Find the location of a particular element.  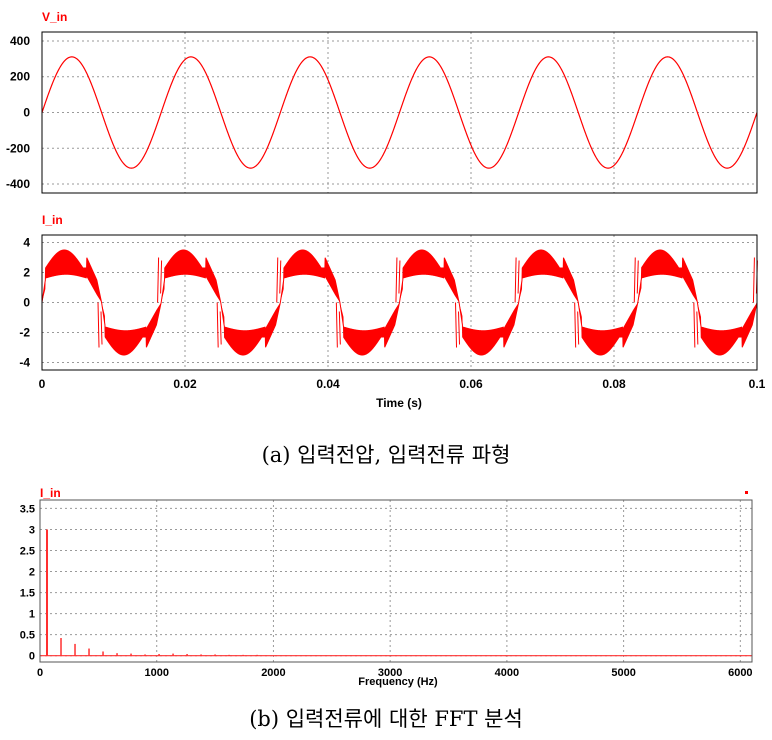

v-in-y-ticks: 400 200 0 -200 -400 is located at coordinates (18, 112).